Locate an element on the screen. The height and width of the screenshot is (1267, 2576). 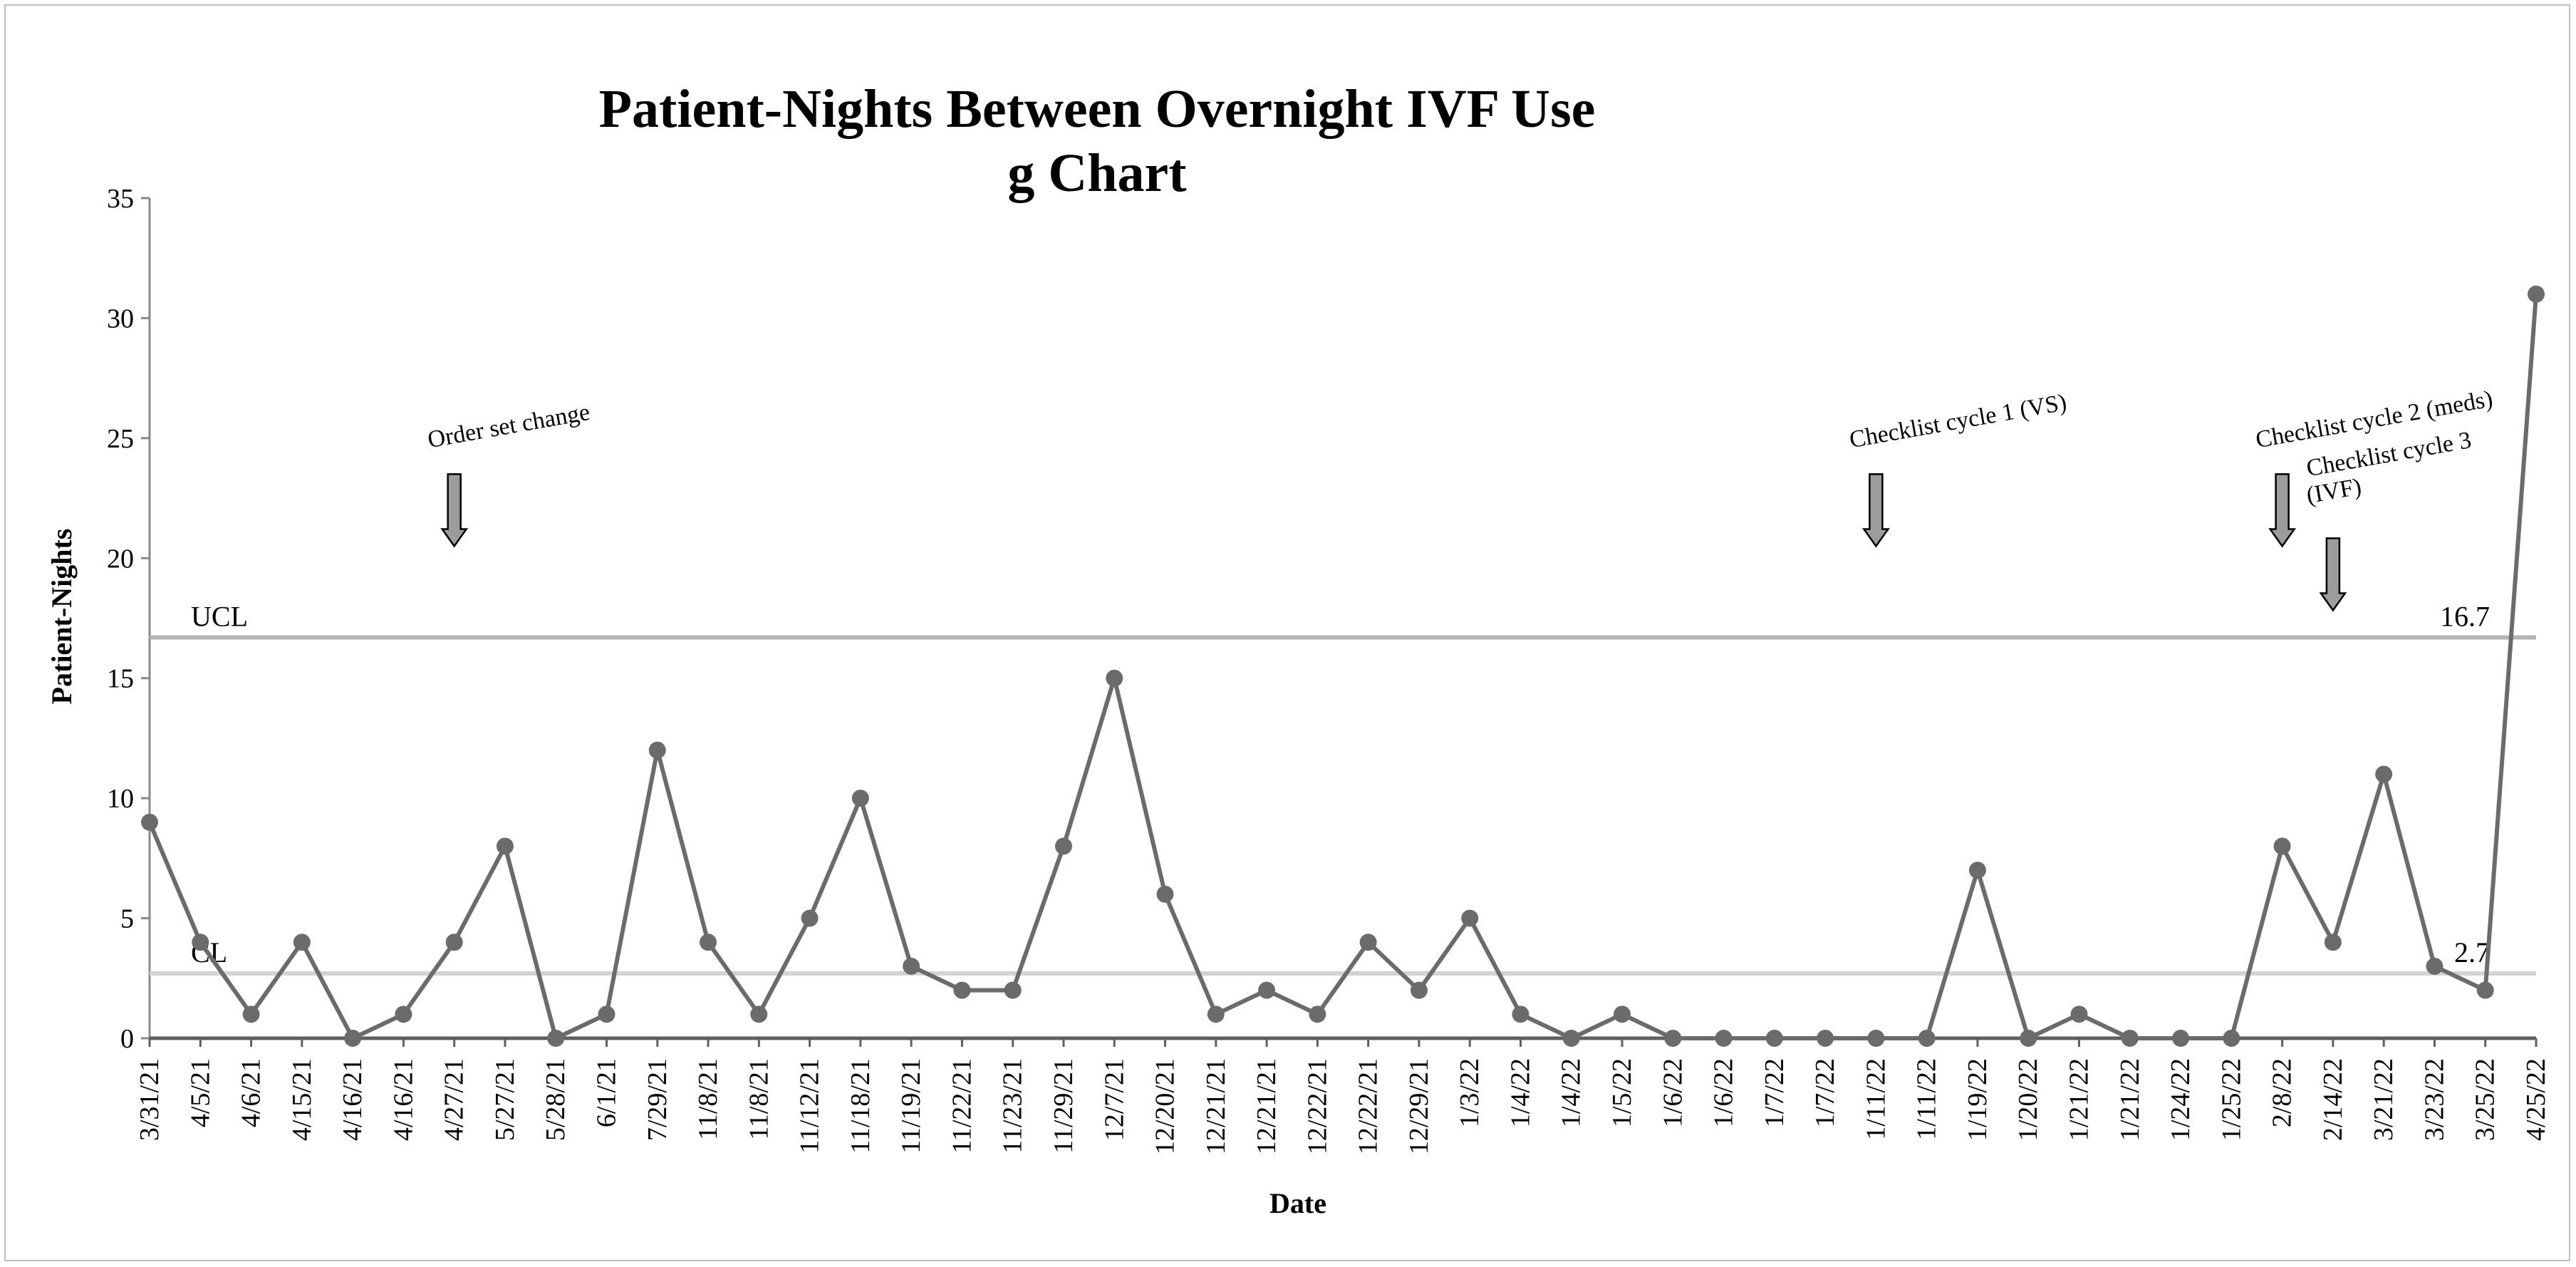
chart-title-line-2: g Chart is located at coordinates (1096, 173).